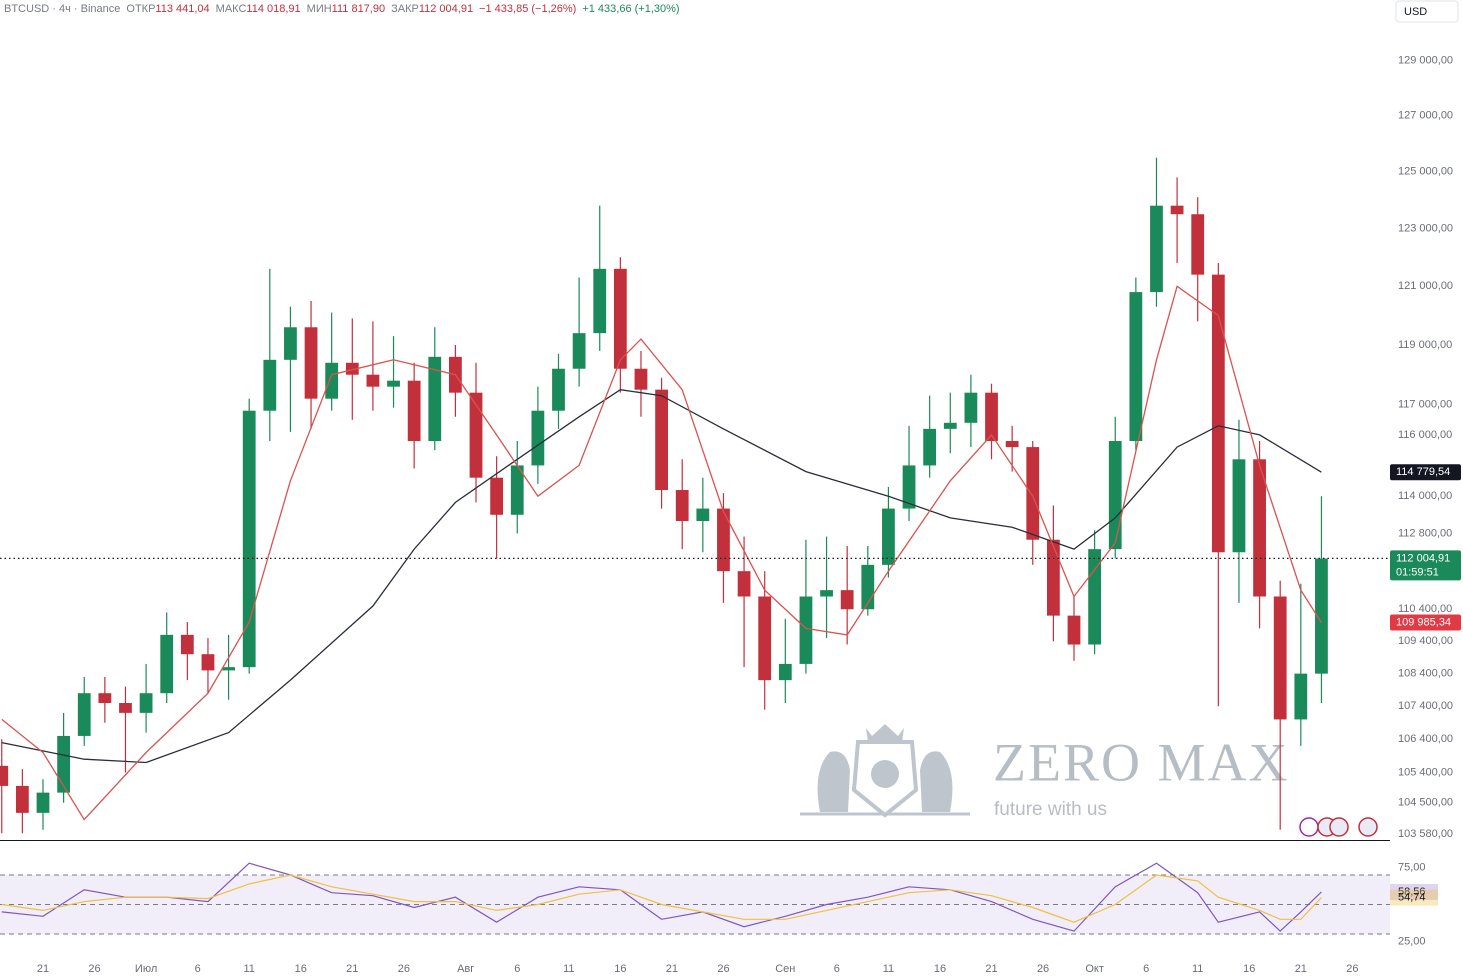  Describe the element at coordinates (833, 781) in the screenshot. I see `lion-left` at that location.